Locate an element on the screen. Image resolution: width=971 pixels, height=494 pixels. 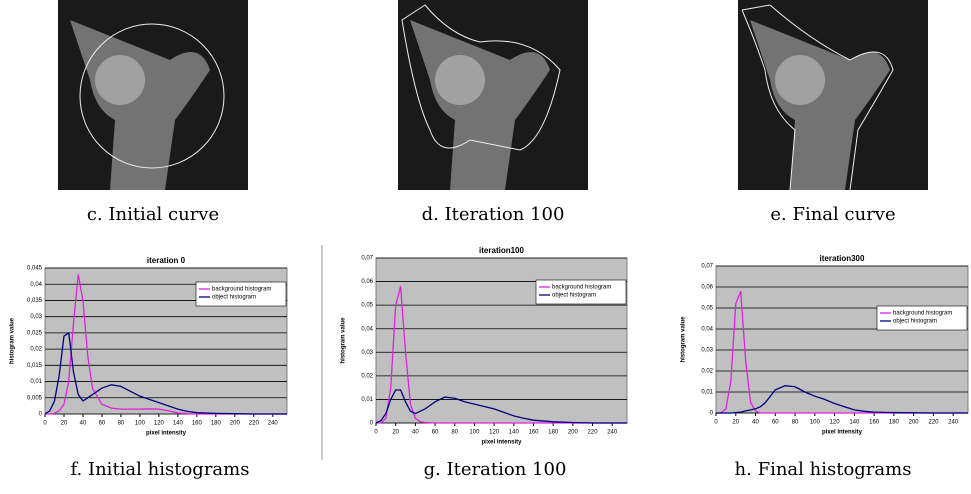
chart-title: iteration300 is located at coordinates (842, 258).